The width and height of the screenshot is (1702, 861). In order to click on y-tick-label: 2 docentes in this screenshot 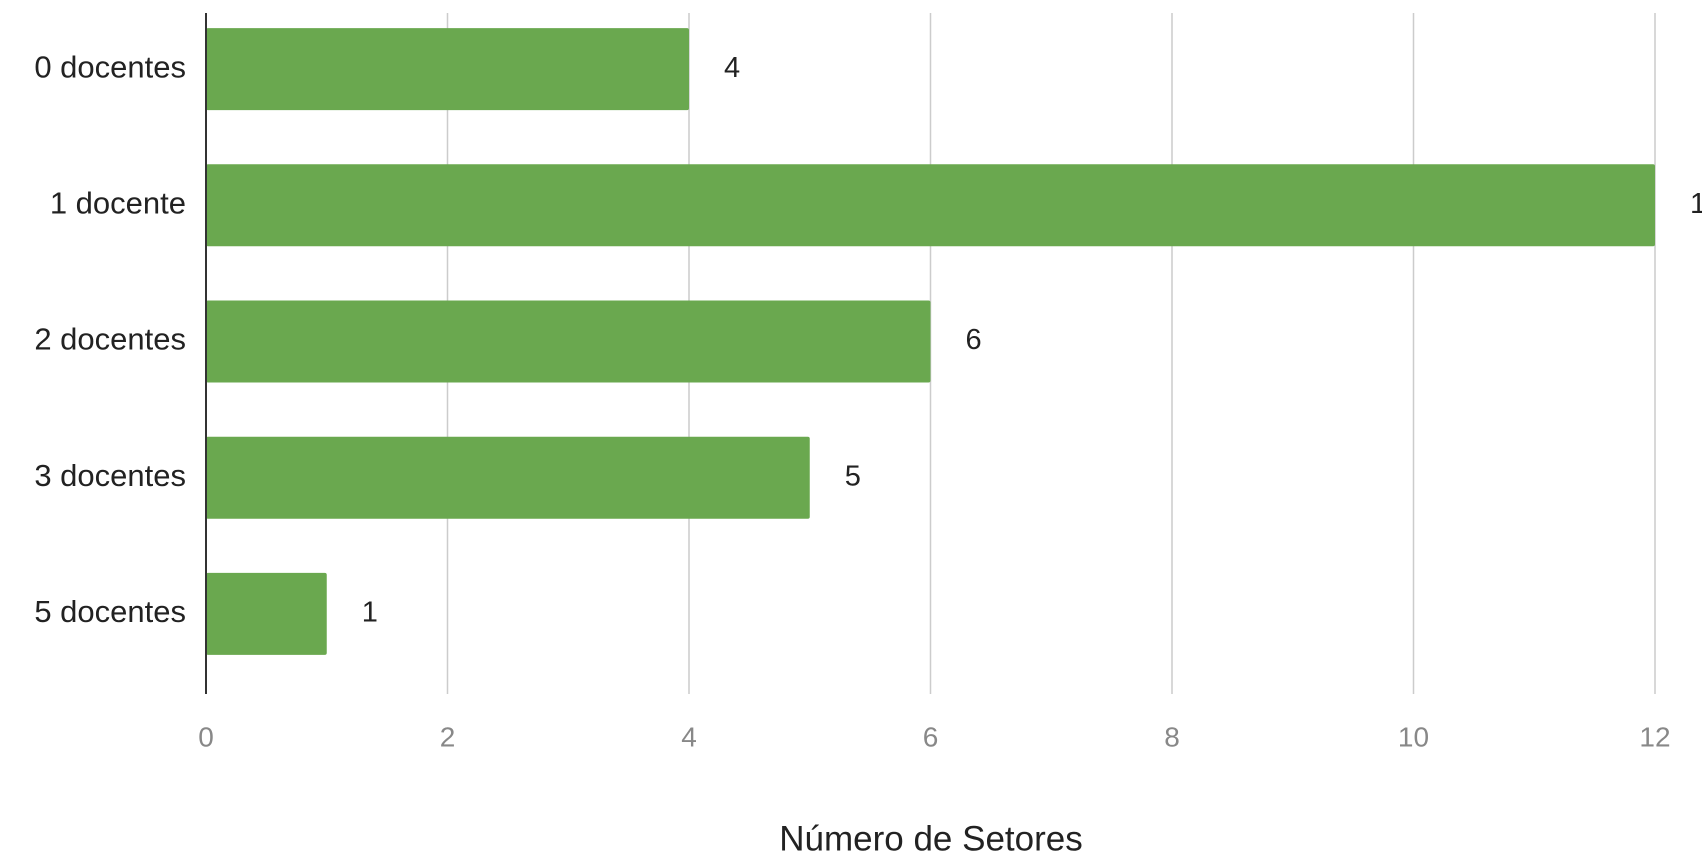, I will do `click(110, 339)`.